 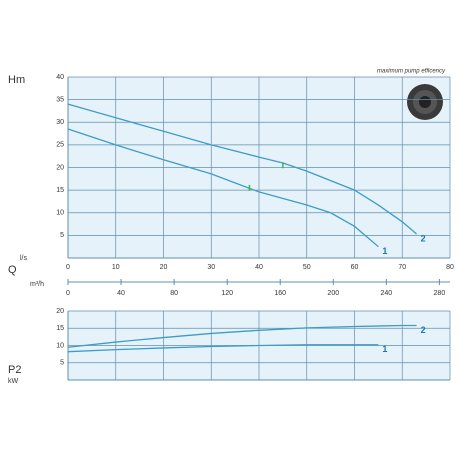 I want to click on x2-tick-label: 200, so click(x=333, y=293).